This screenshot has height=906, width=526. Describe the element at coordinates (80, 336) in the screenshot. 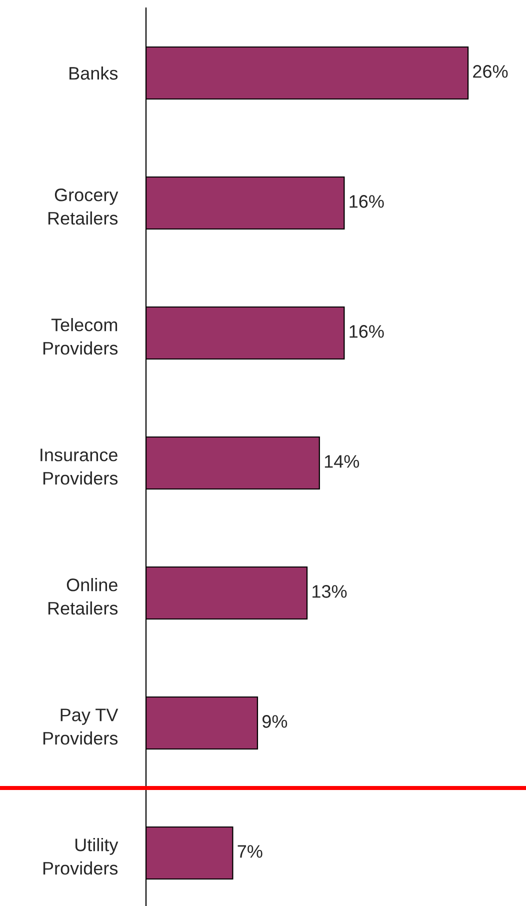

I see `y-tick-label: Telecom Providers` at that location.